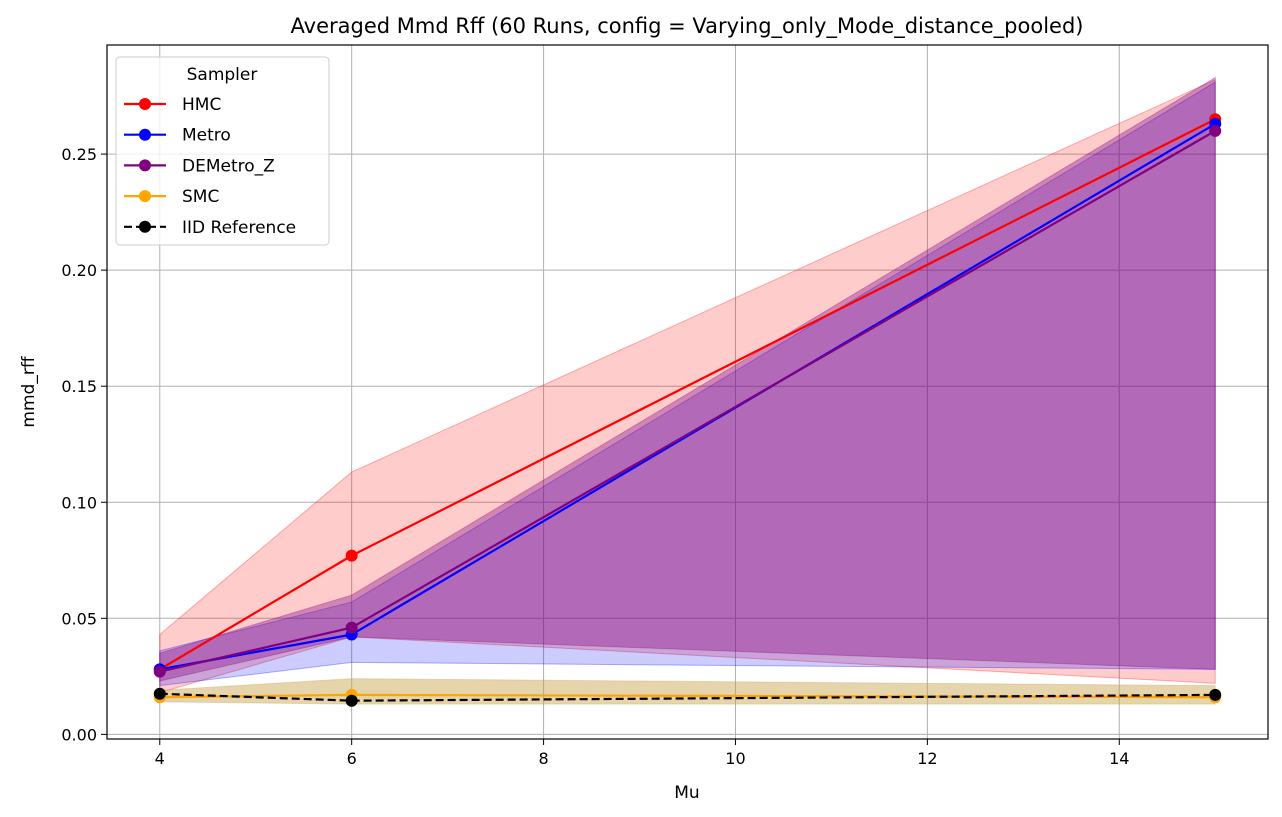 This screenshot has width=1282, height=817. I want to click on legend-box, so click(222, 151).